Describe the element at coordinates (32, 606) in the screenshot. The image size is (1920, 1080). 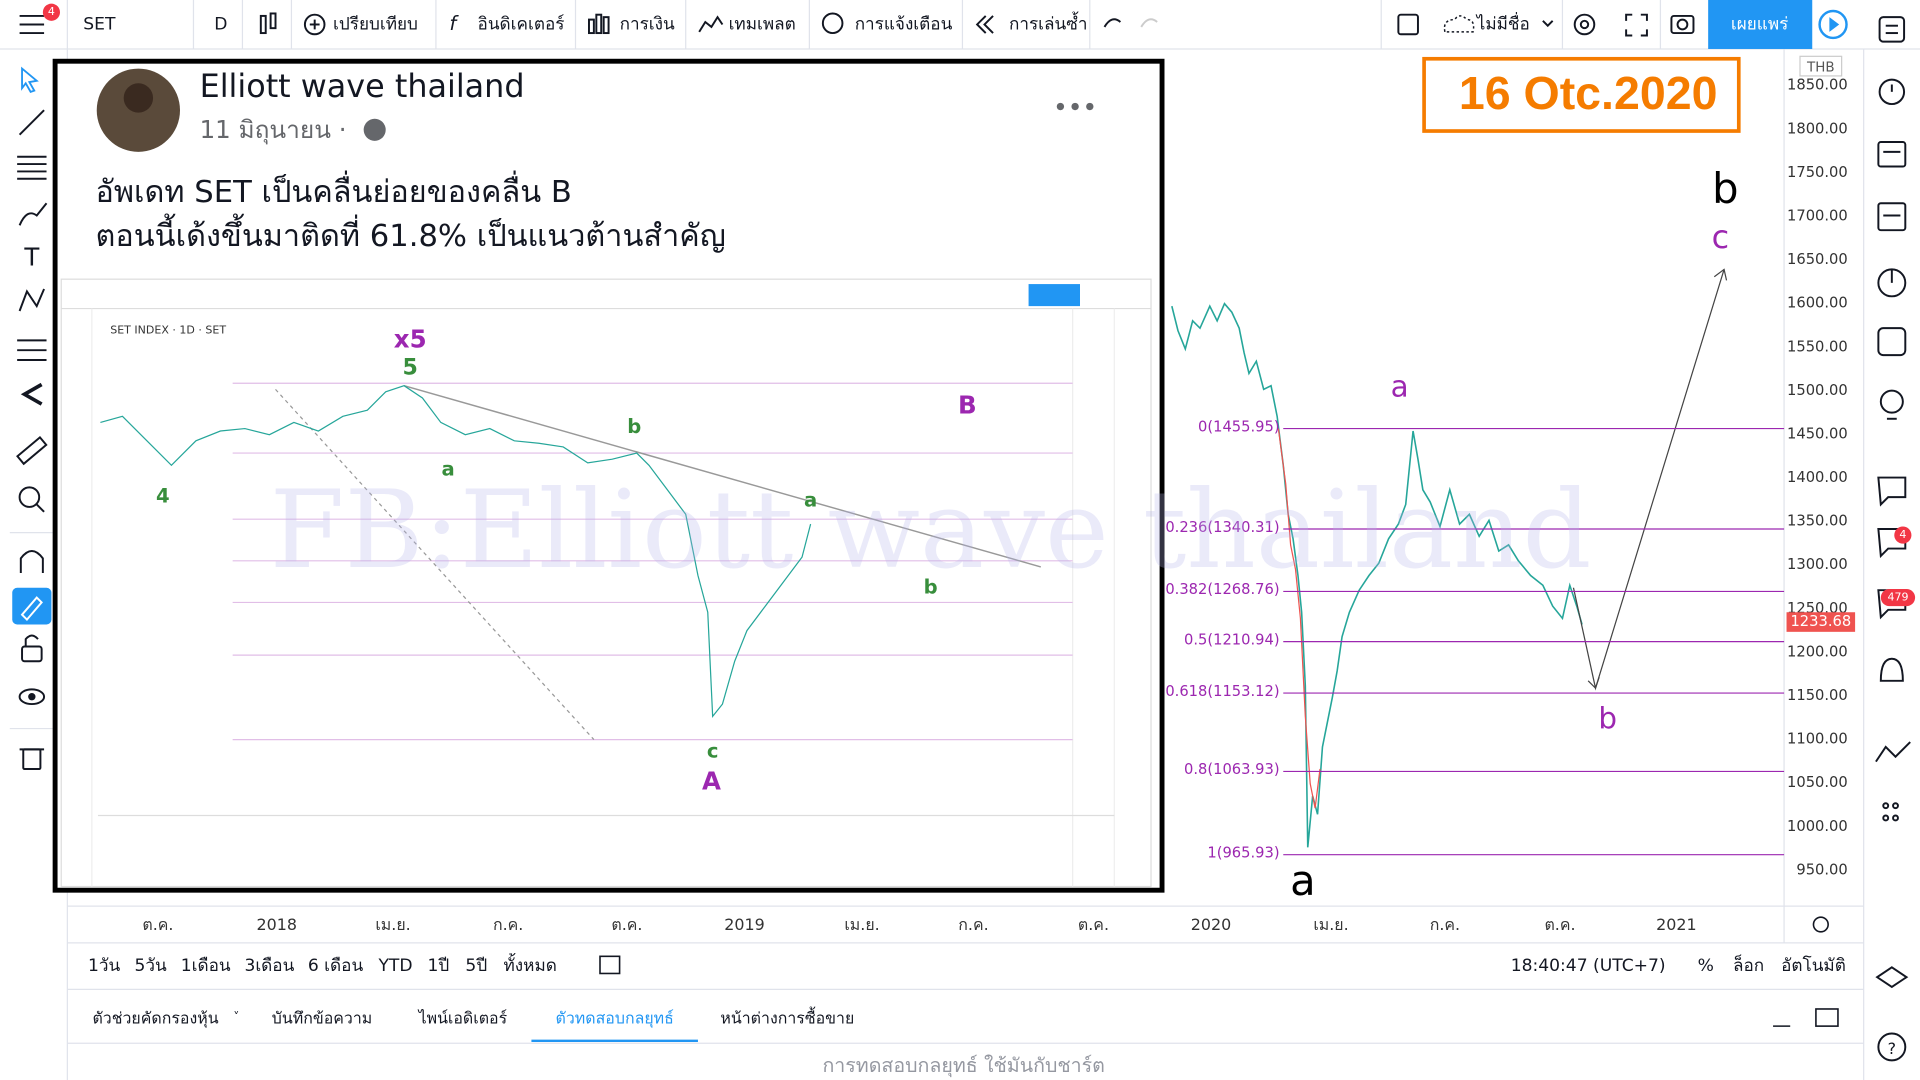
I see `lock-drawing-mode` at that location.